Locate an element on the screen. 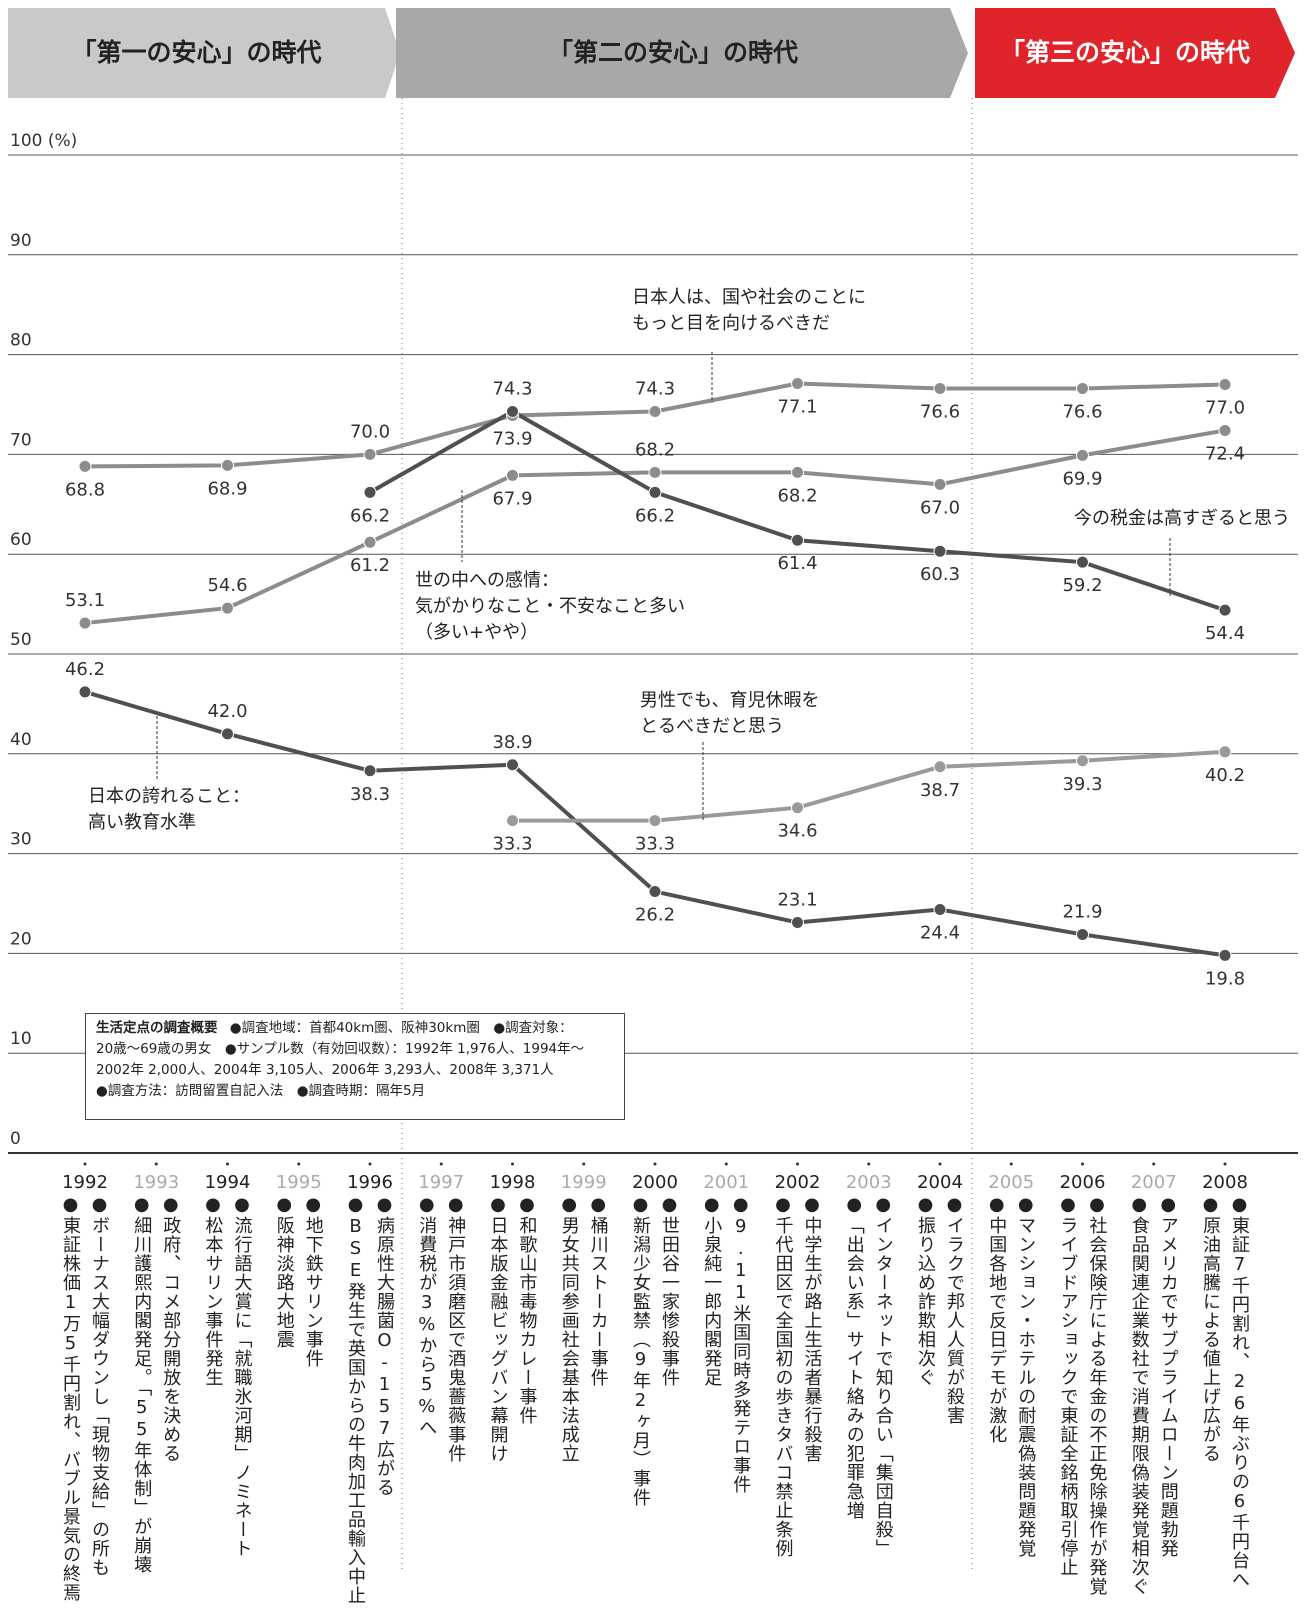 This screenshot has height=1609, width=1306. event-text: ●マンション・ホテルの耐震偽装問題発覚 is located at coordinates (1026, 1376).